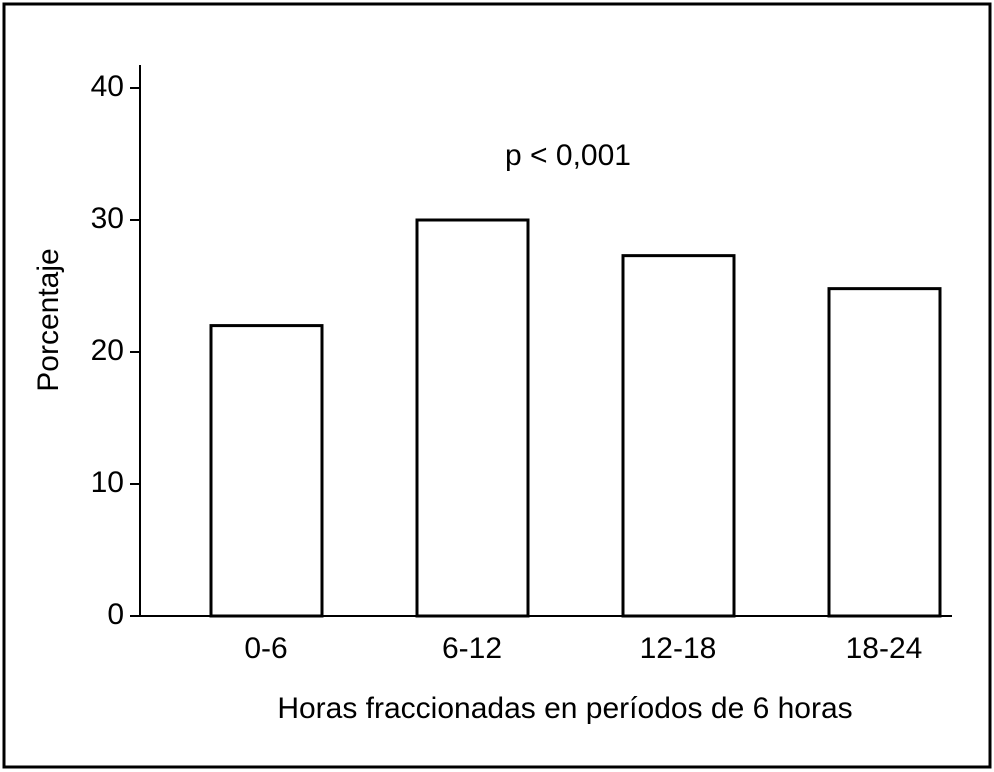  I want to click on y-tick-label: 40, so click(107, 86).